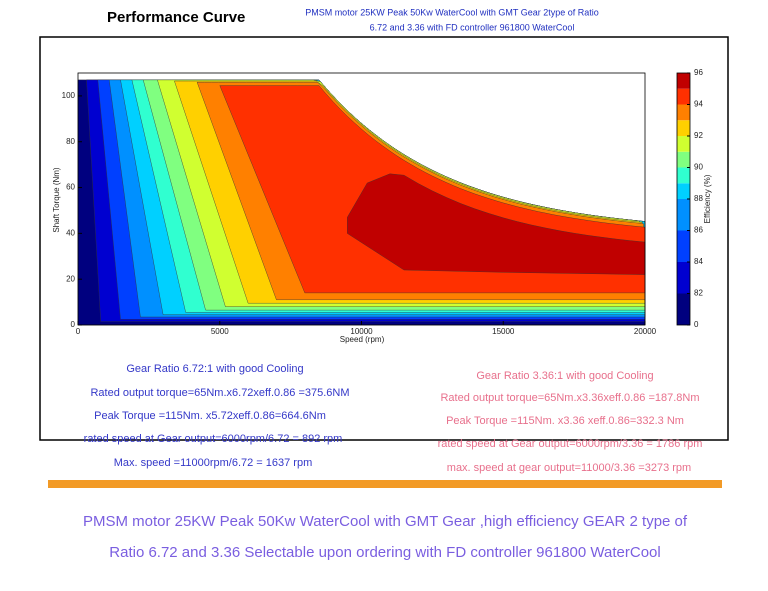  Describe the element at coordinates (176, 17) in the screenshot. I see `chart-title: Performance Curve` at that location.